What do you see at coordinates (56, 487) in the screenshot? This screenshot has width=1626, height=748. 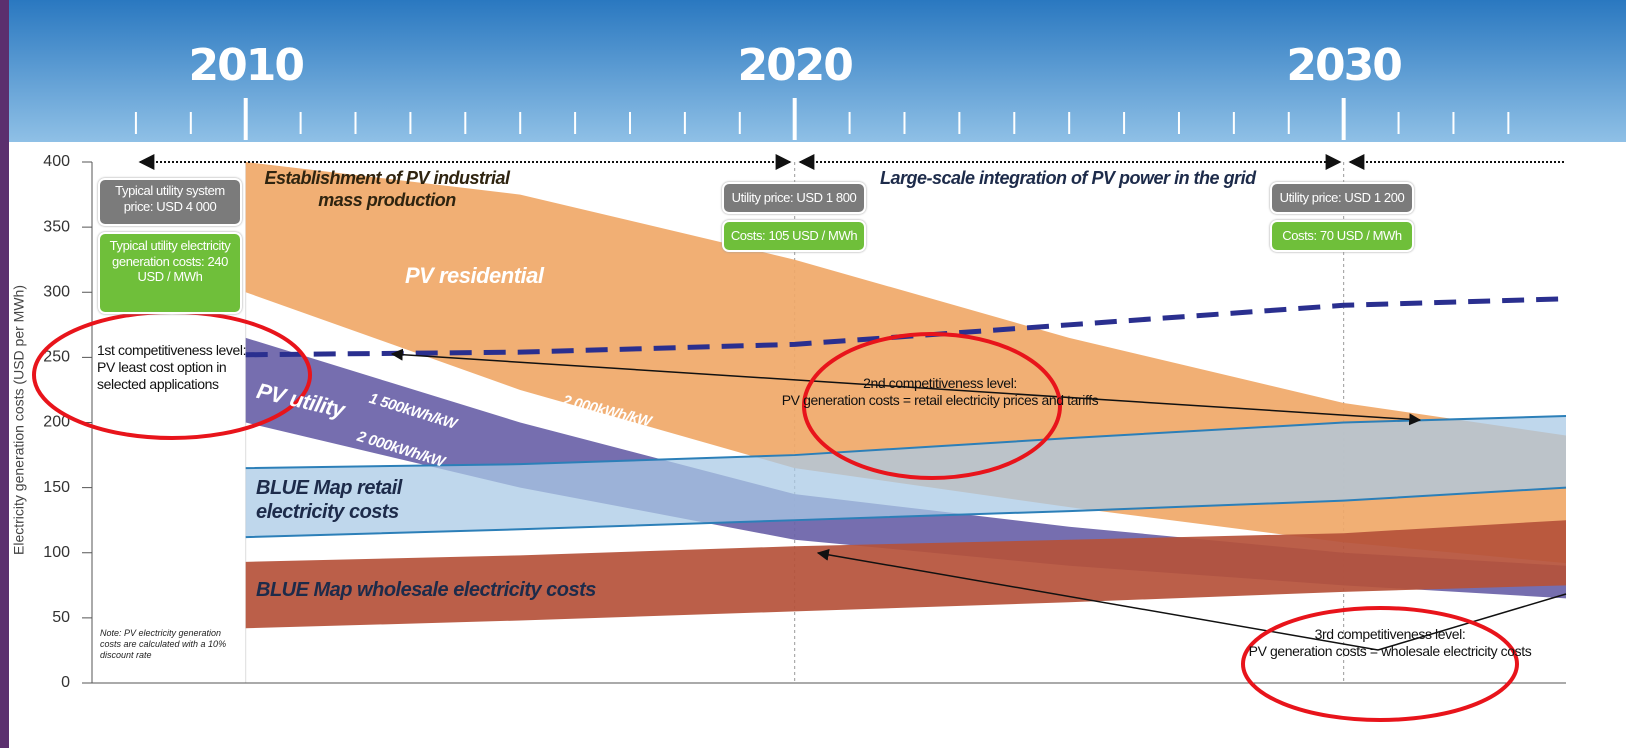 I see `y-tick-label: 150` at bounding box center [56, 487].